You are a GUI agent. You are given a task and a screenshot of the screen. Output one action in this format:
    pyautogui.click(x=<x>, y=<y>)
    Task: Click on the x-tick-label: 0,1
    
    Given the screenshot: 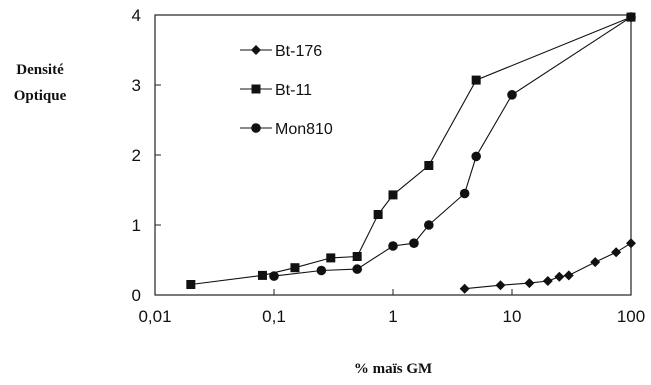 What is the action you would take?
    pyautogui.click(x=274, y=316)
    